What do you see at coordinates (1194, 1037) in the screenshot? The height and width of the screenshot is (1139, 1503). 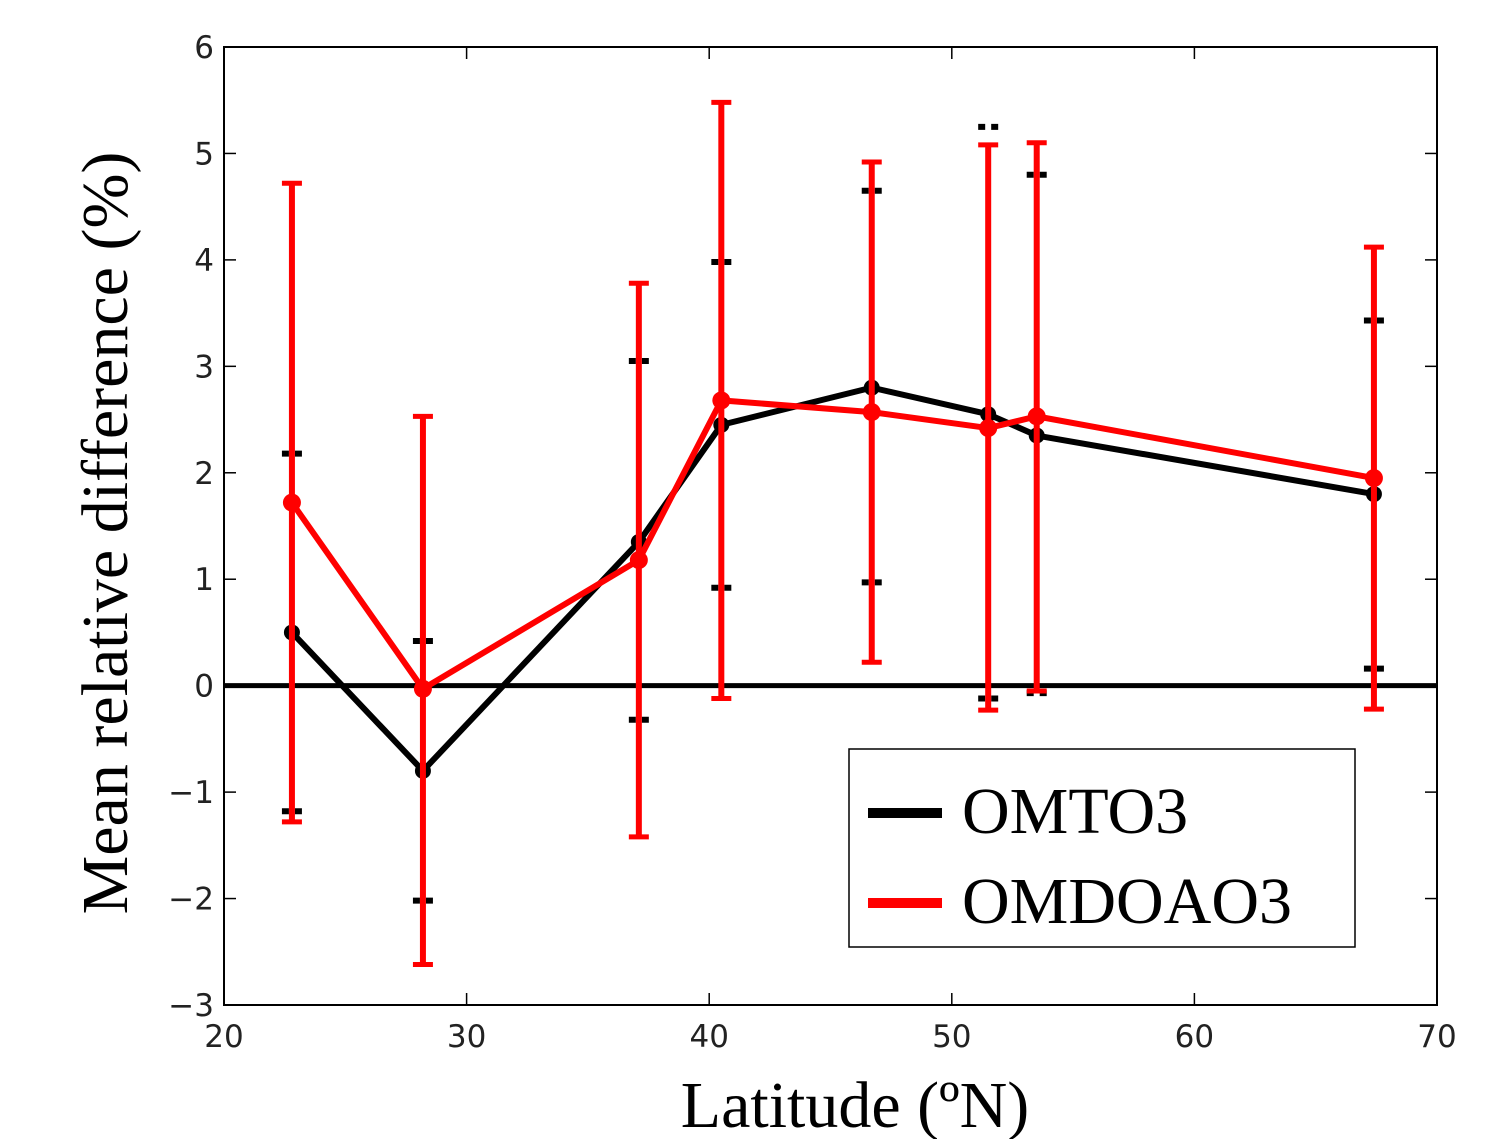 I see `x-tick-label: 60` at bounding box center [1194, 1037].